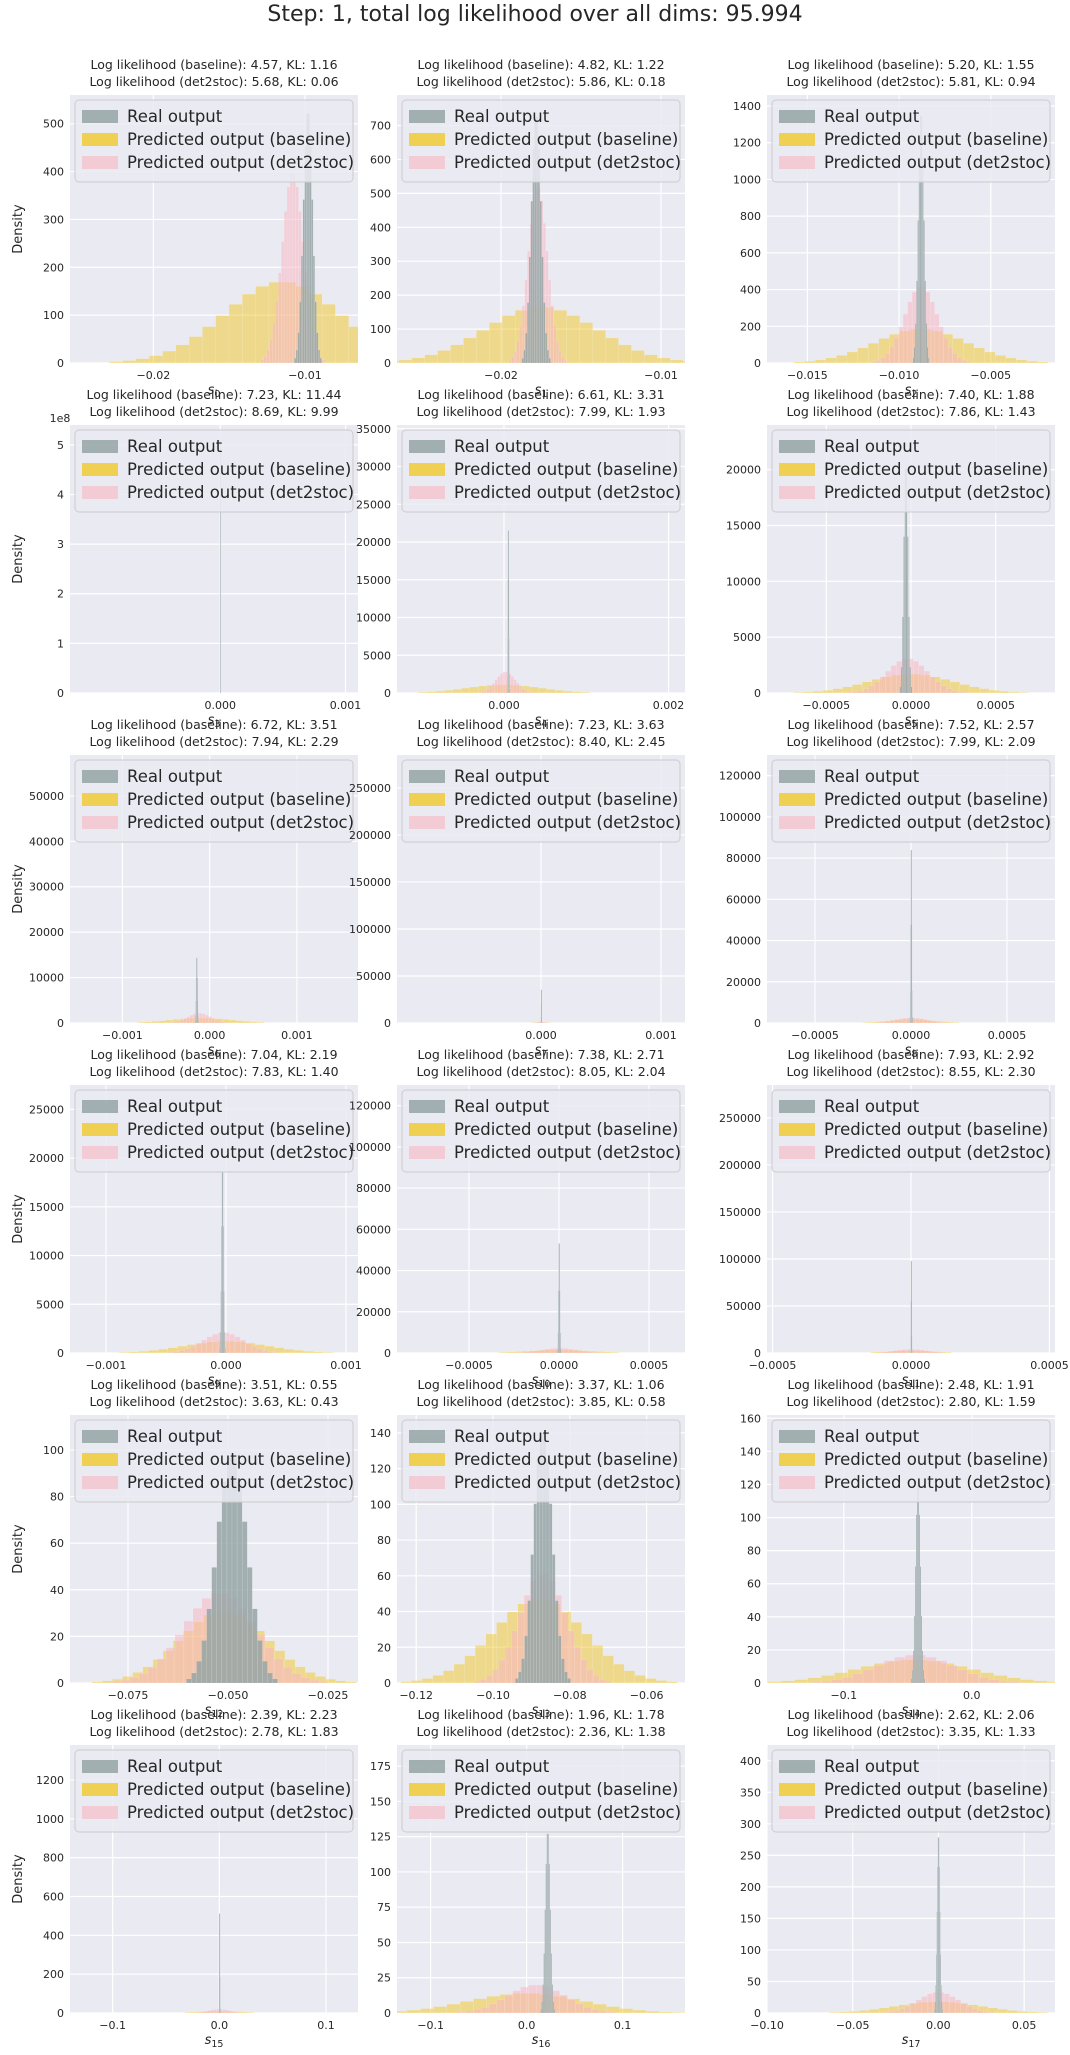 This screenshot has height=2055, width=1070. Describe the element at coordinates (669, 705) in the screenshot. I see `x-tick-label: 0.002` at that location.